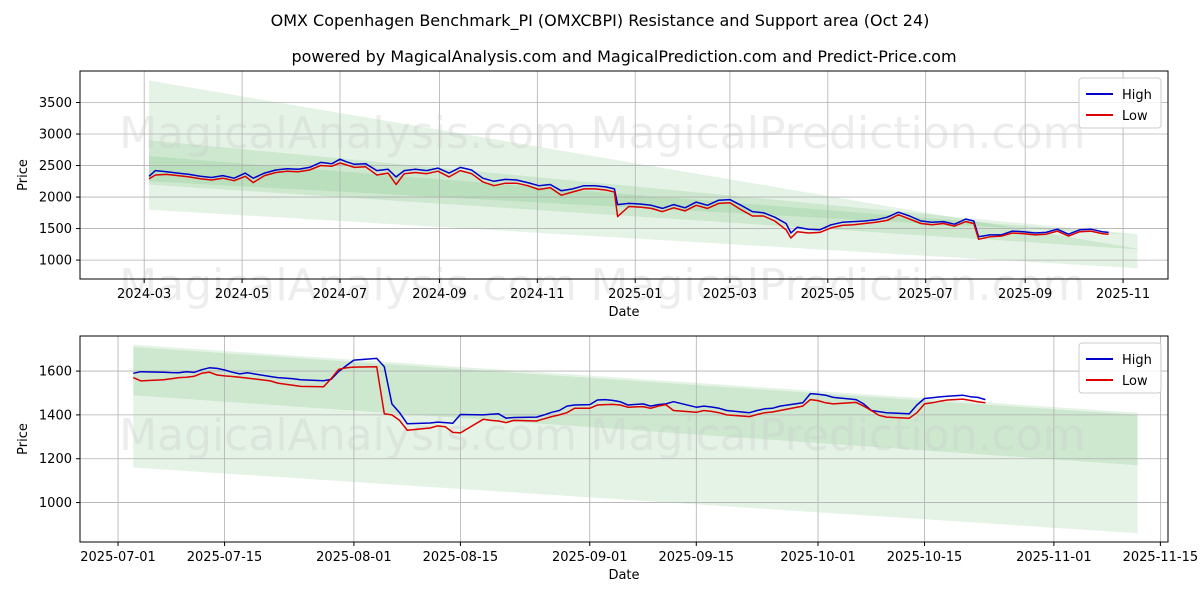 The height and width of the screenshot is (600, 1200). What do you see at coordinates (55, 415) in the screenshot?
I see `y-tick-label: 1400` at bounding box center [55, 415].